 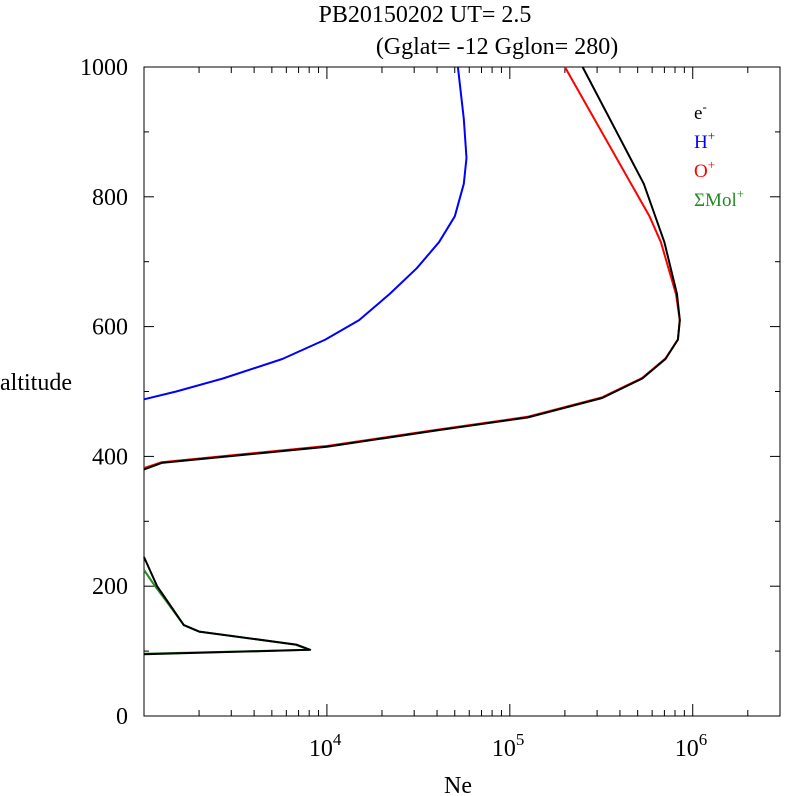 I want to click on legend-entry: O+, so click(x=704, y=169).